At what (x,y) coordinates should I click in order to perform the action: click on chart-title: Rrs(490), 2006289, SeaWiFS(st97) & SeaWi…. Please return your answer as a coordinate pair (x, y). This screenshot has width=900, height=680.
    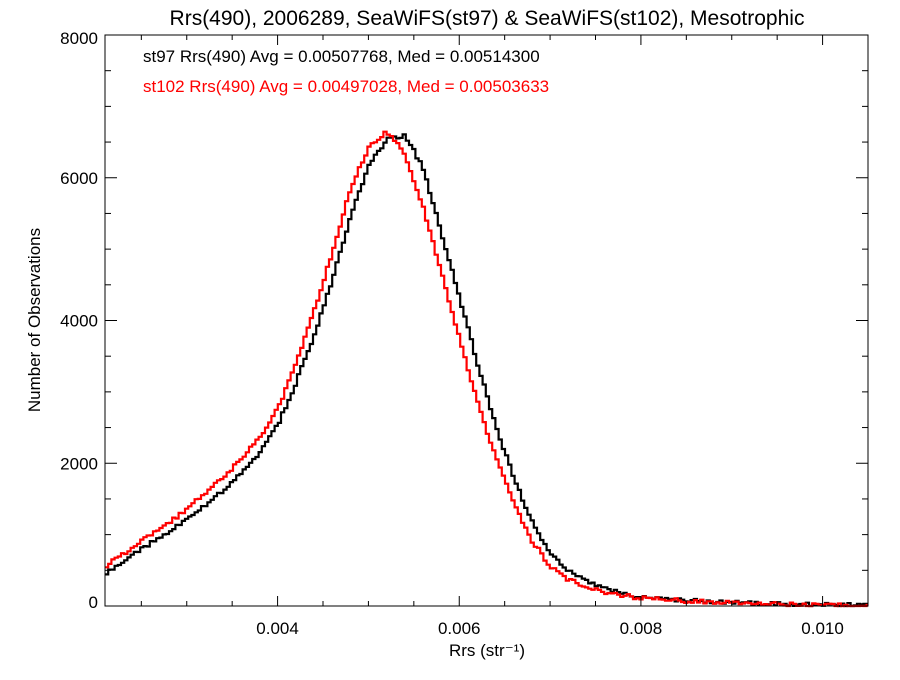
    Looking at the image, I should click on (487, 18).